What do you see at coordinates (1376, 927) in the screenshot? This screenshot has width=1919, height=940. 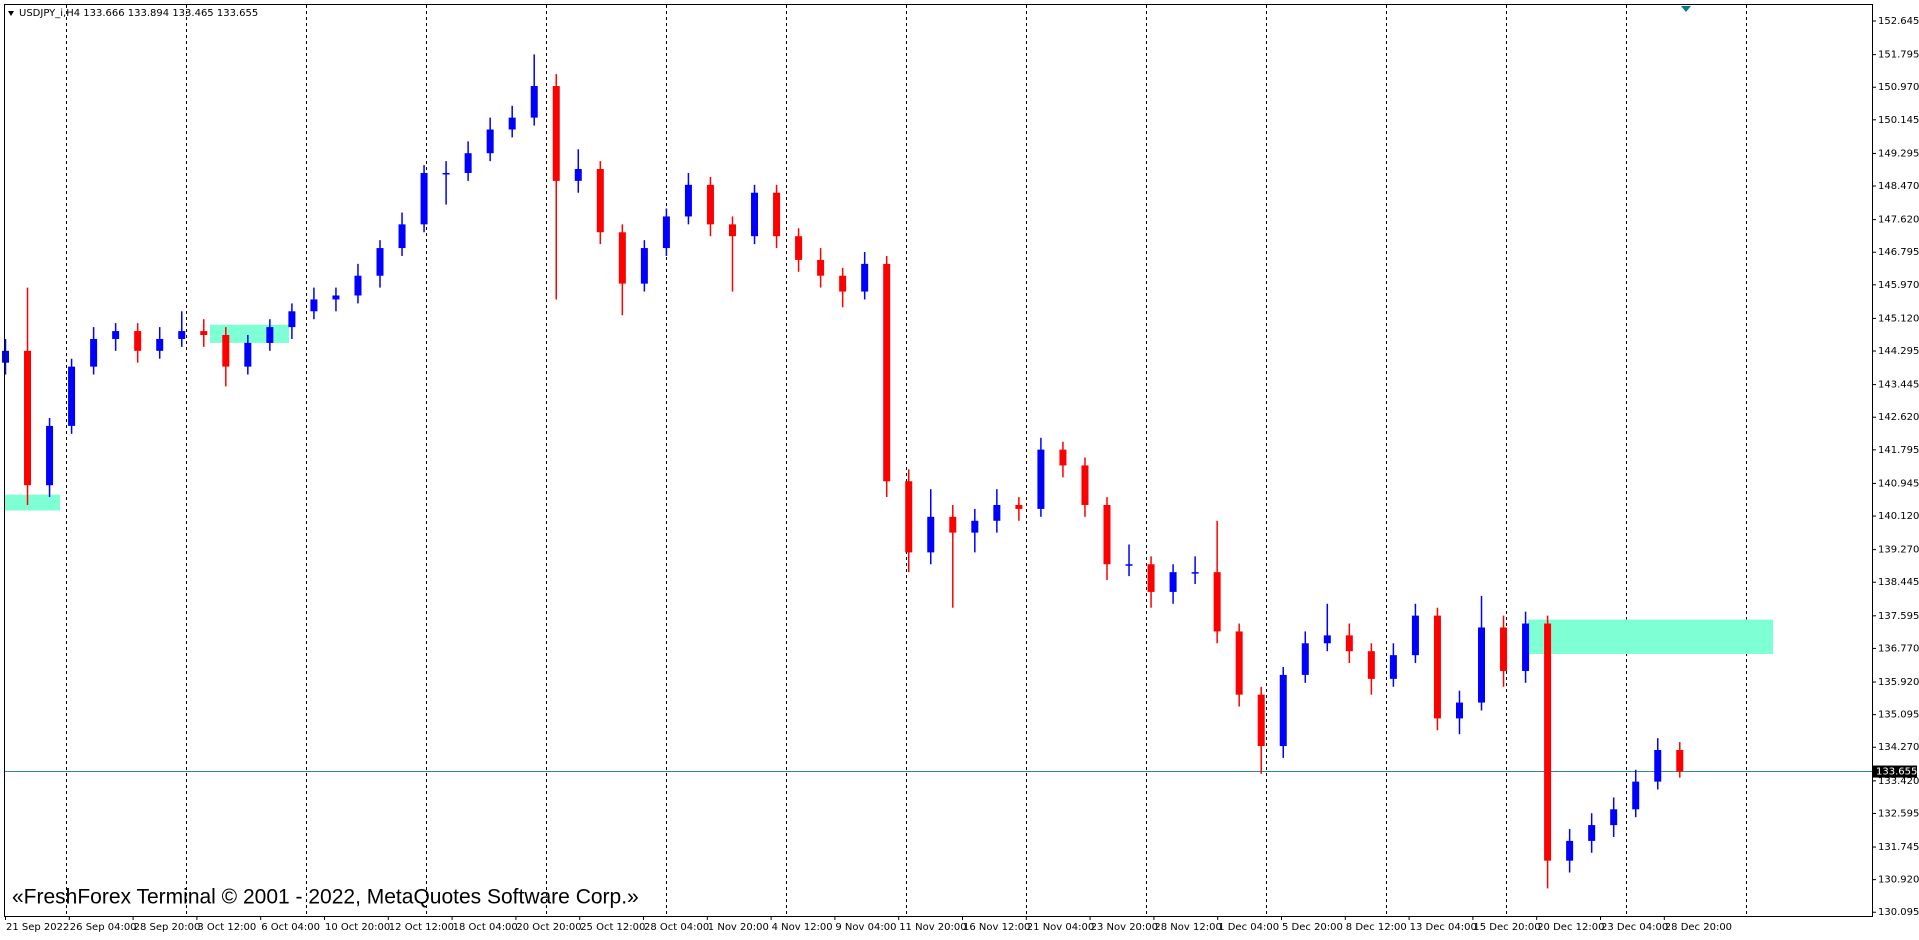 I see `x-tick-label: 8 Dec 12:00` at bounding box center [1376, 927].